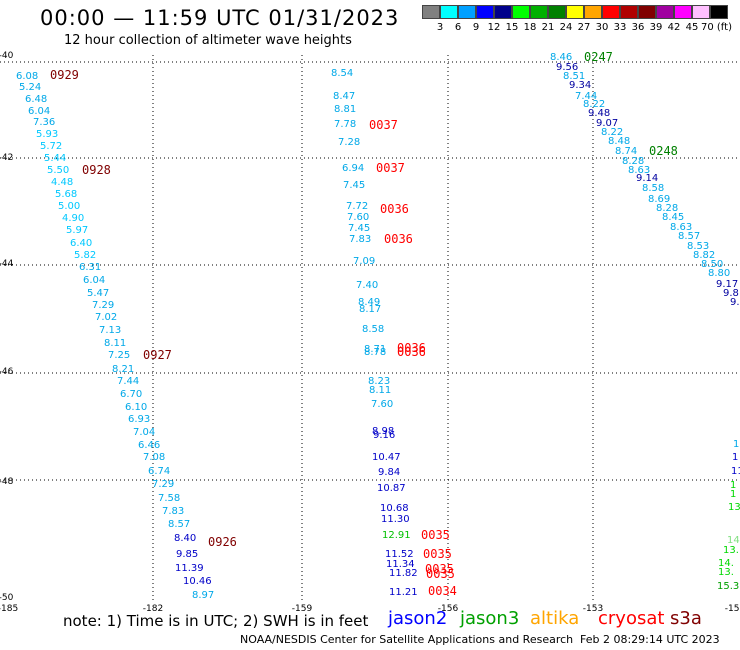 This screenshot has width=740, height=650. What do you see at coordinates (344, 96) in the screenshot?
I see `wave-height-value: 8.47` at bounding box center [344, 96].